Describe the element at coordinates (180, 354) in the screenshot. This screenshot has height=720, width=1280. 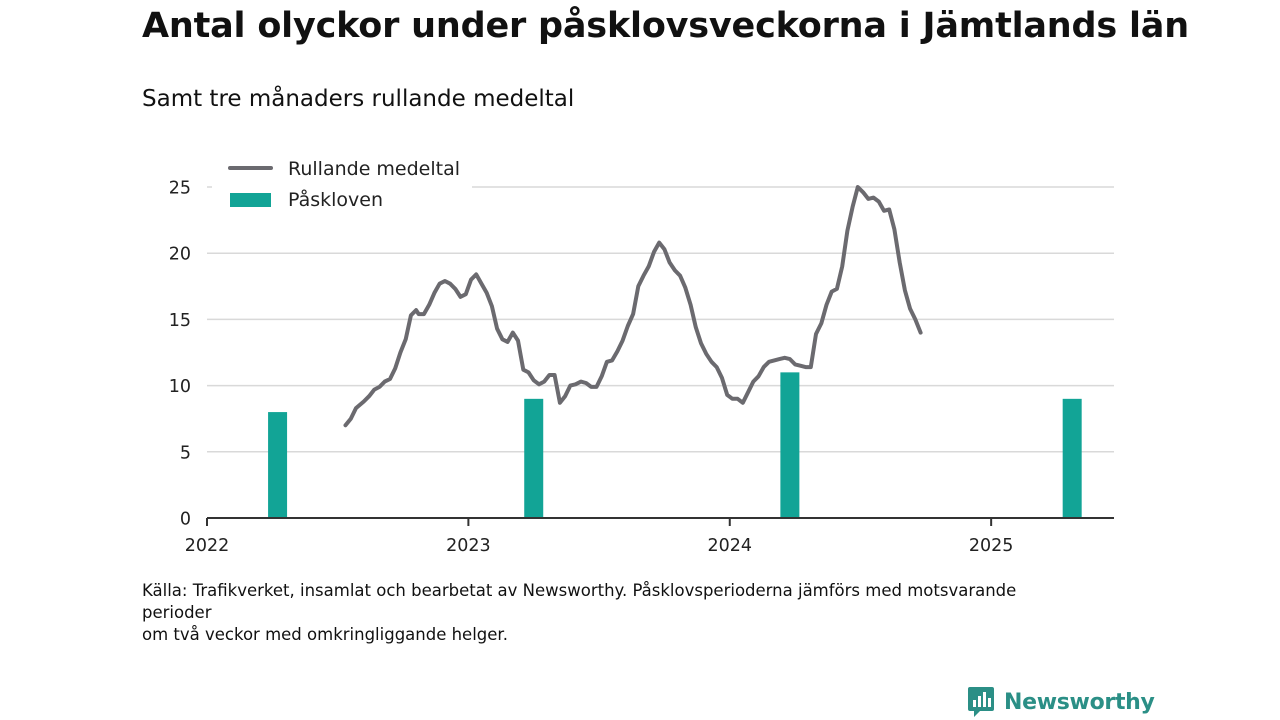
I see `y-axis-tick-labels: 0 5 10 15 20 25` at that location.